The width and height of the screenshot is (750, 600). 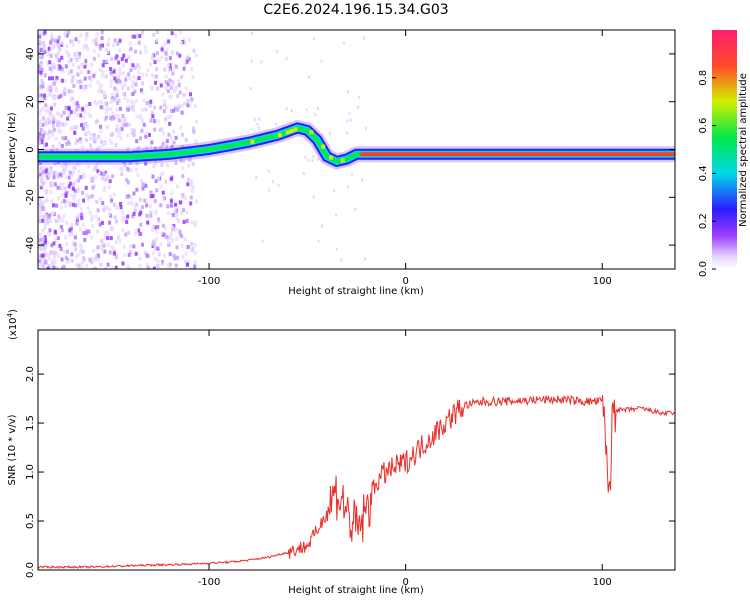 I want to click on snr-x-tick-label: -100, so click(x=209, y=582).